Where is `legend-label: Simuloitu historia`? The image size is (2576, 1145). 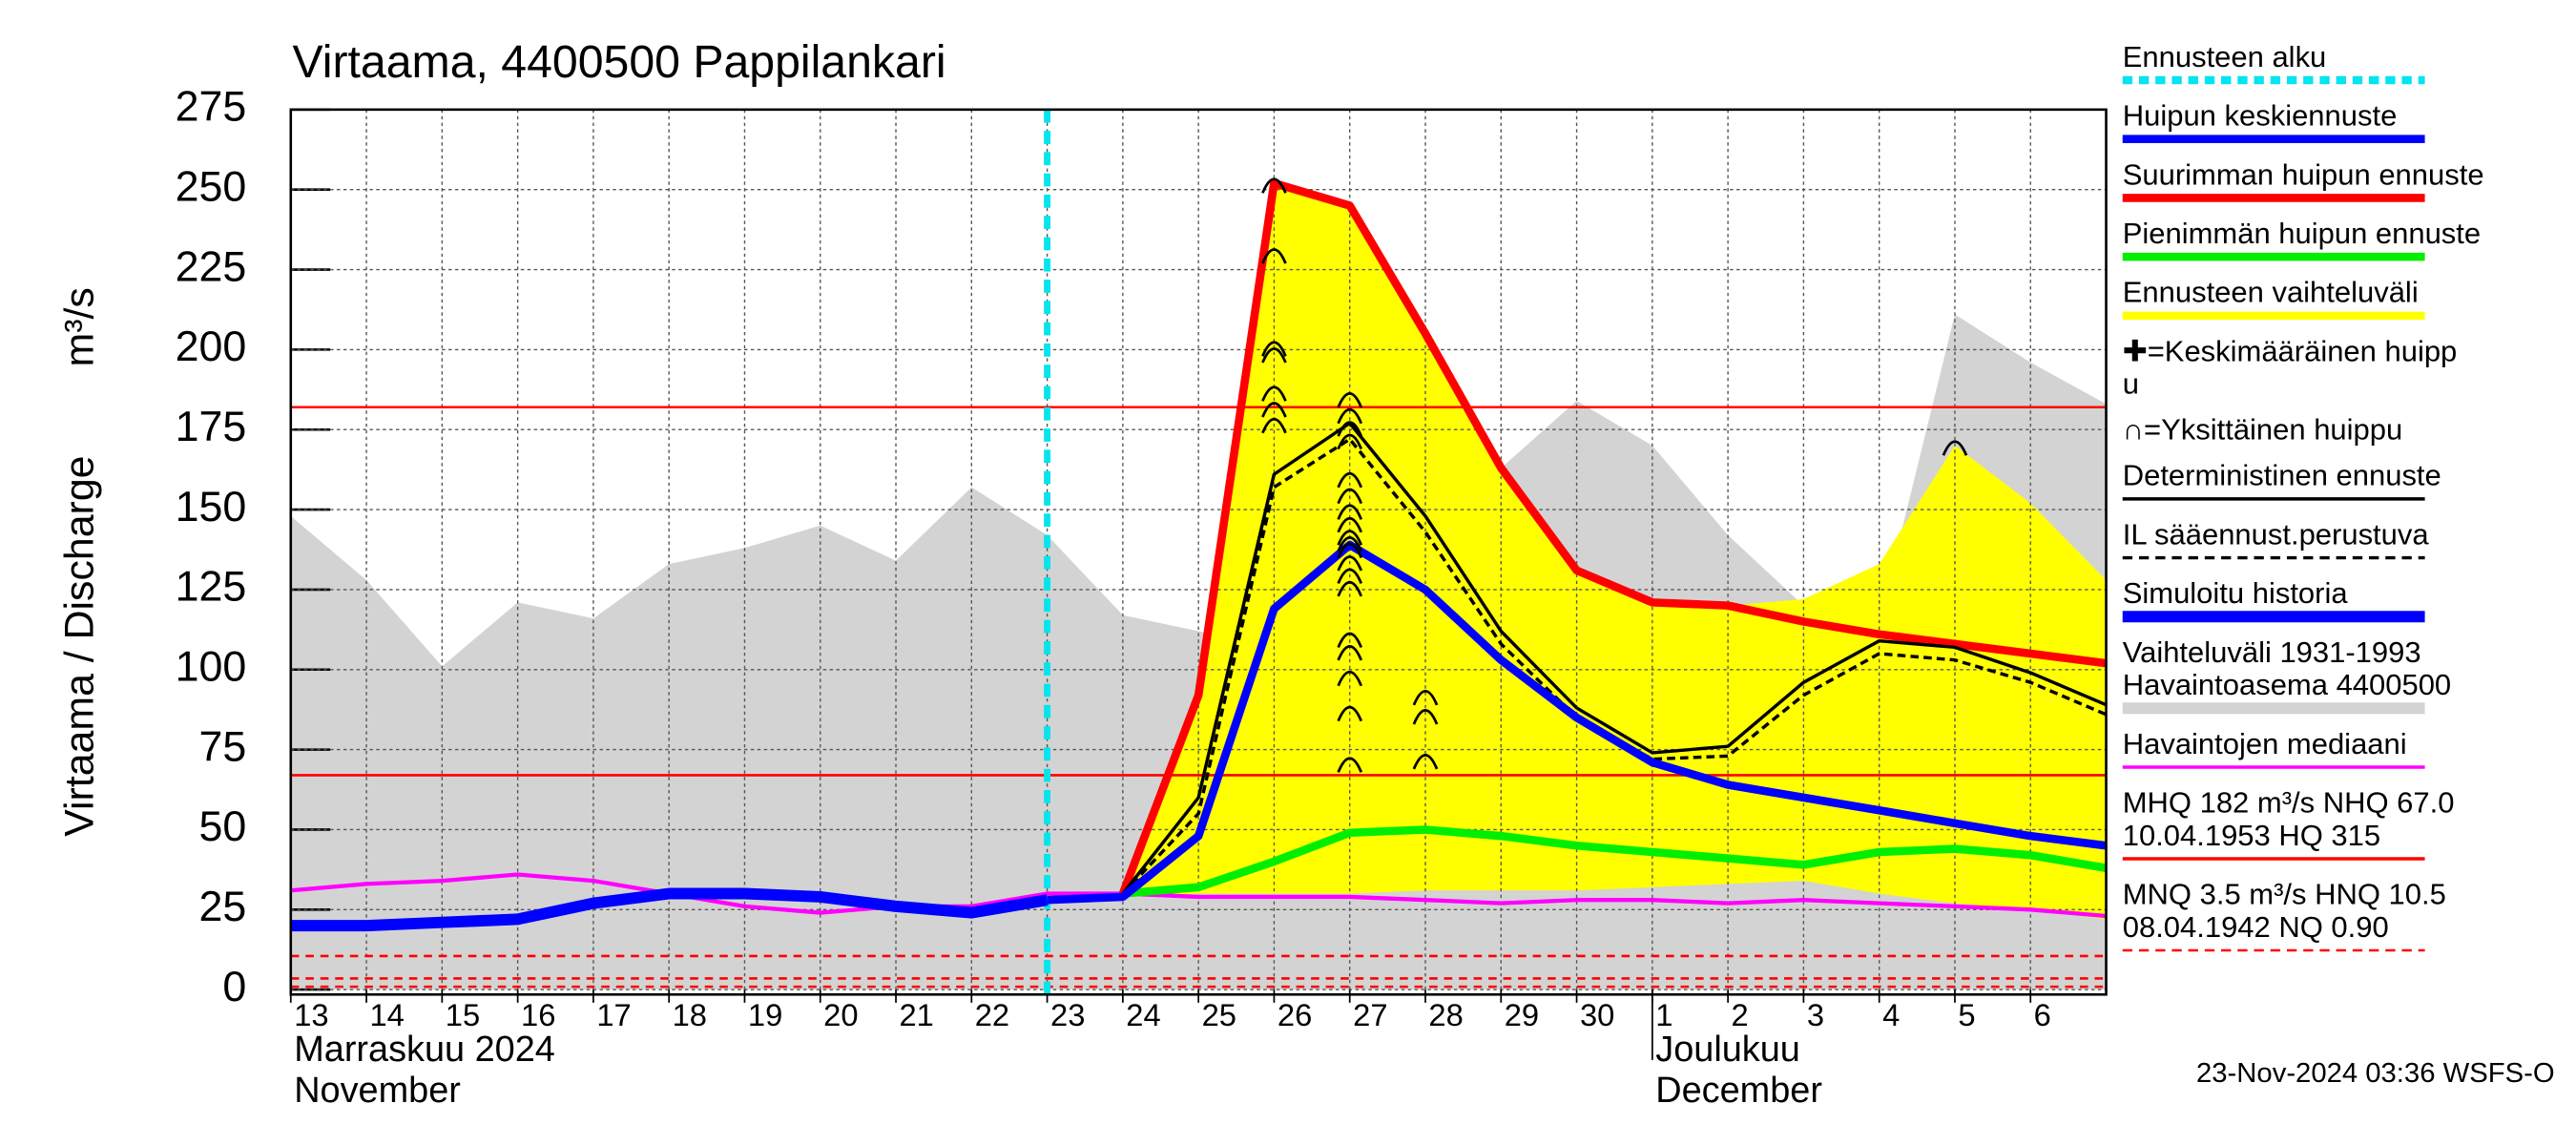
legend-label: Simuloitu historia is located at coordinates (2236, 593).